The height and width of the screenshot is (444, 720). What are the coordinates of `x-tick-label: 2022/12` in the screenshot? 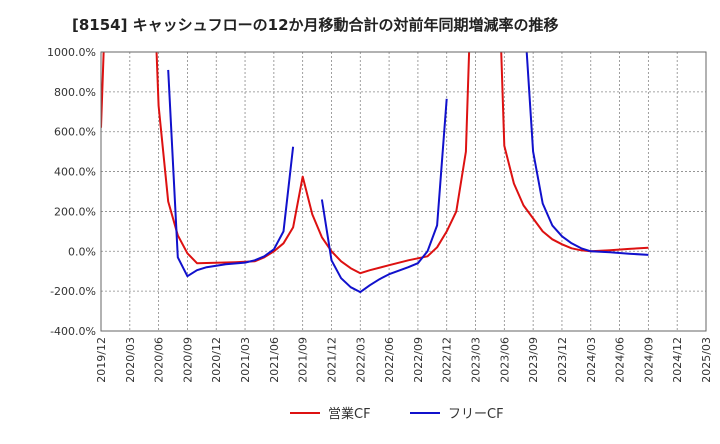 It's located at (447, 360).